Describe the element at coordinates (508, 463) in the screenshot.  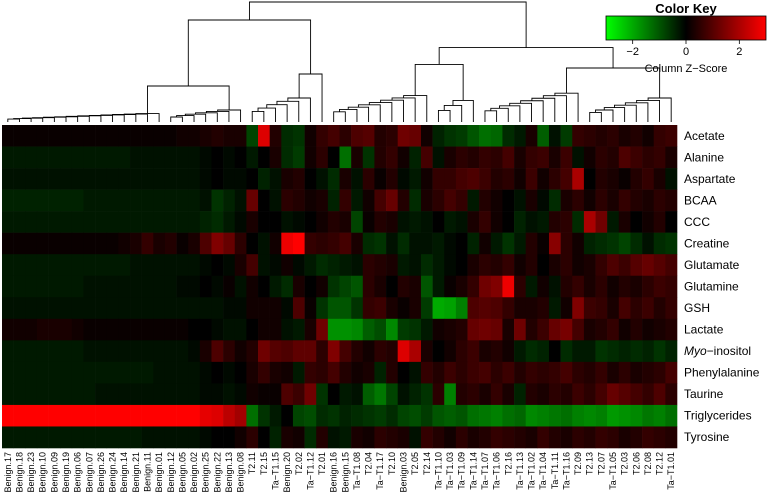
I see `column-label: T2.16` at that location.